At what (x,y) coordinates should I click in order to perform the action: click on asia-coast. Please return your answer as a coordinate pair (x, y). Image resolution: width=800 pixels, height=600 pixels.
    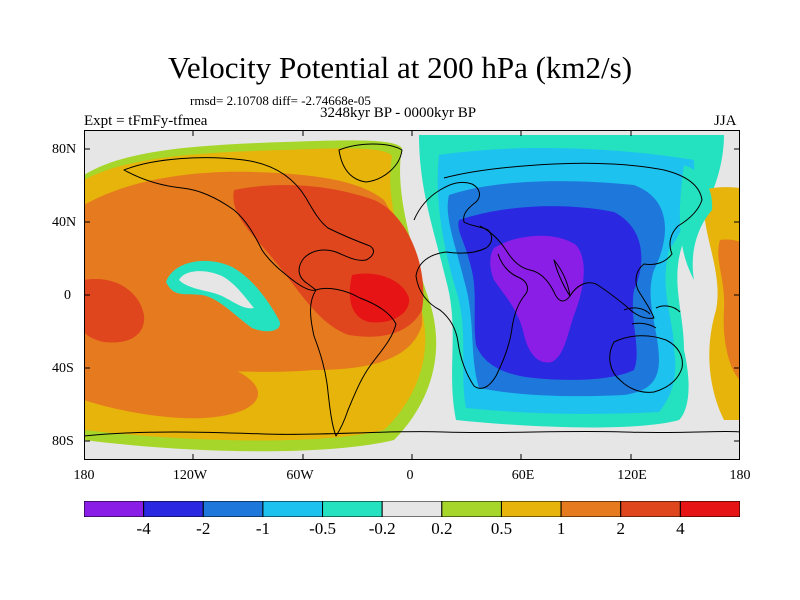
    Looking at the image, I should click on (573, 240).